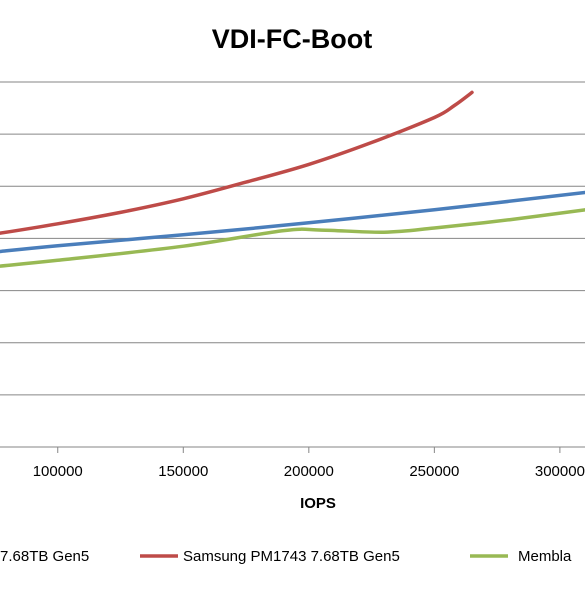 This screenshot has height=590, width=585. I want to click on legend-label: Membla, so click(545, 556).